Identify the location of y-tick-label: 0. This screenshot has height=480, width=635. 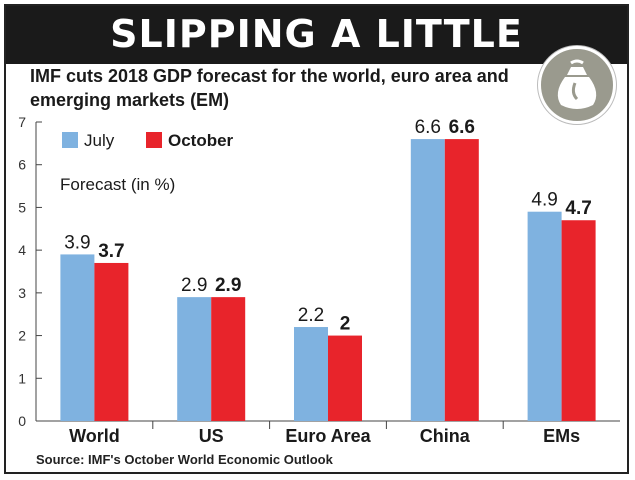
(22, 421).